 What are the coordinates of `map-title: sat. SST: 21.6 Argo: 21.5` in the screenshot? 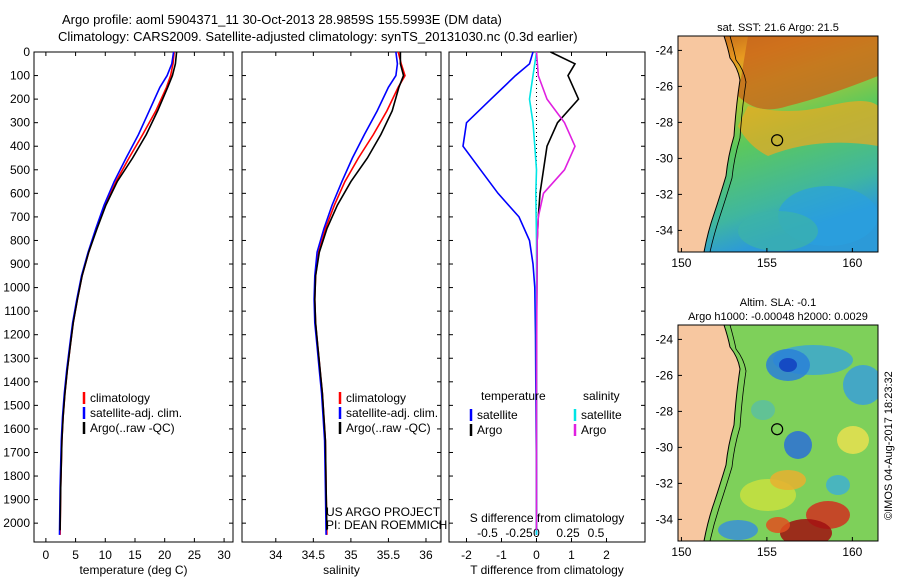 It's located at (778, 28).